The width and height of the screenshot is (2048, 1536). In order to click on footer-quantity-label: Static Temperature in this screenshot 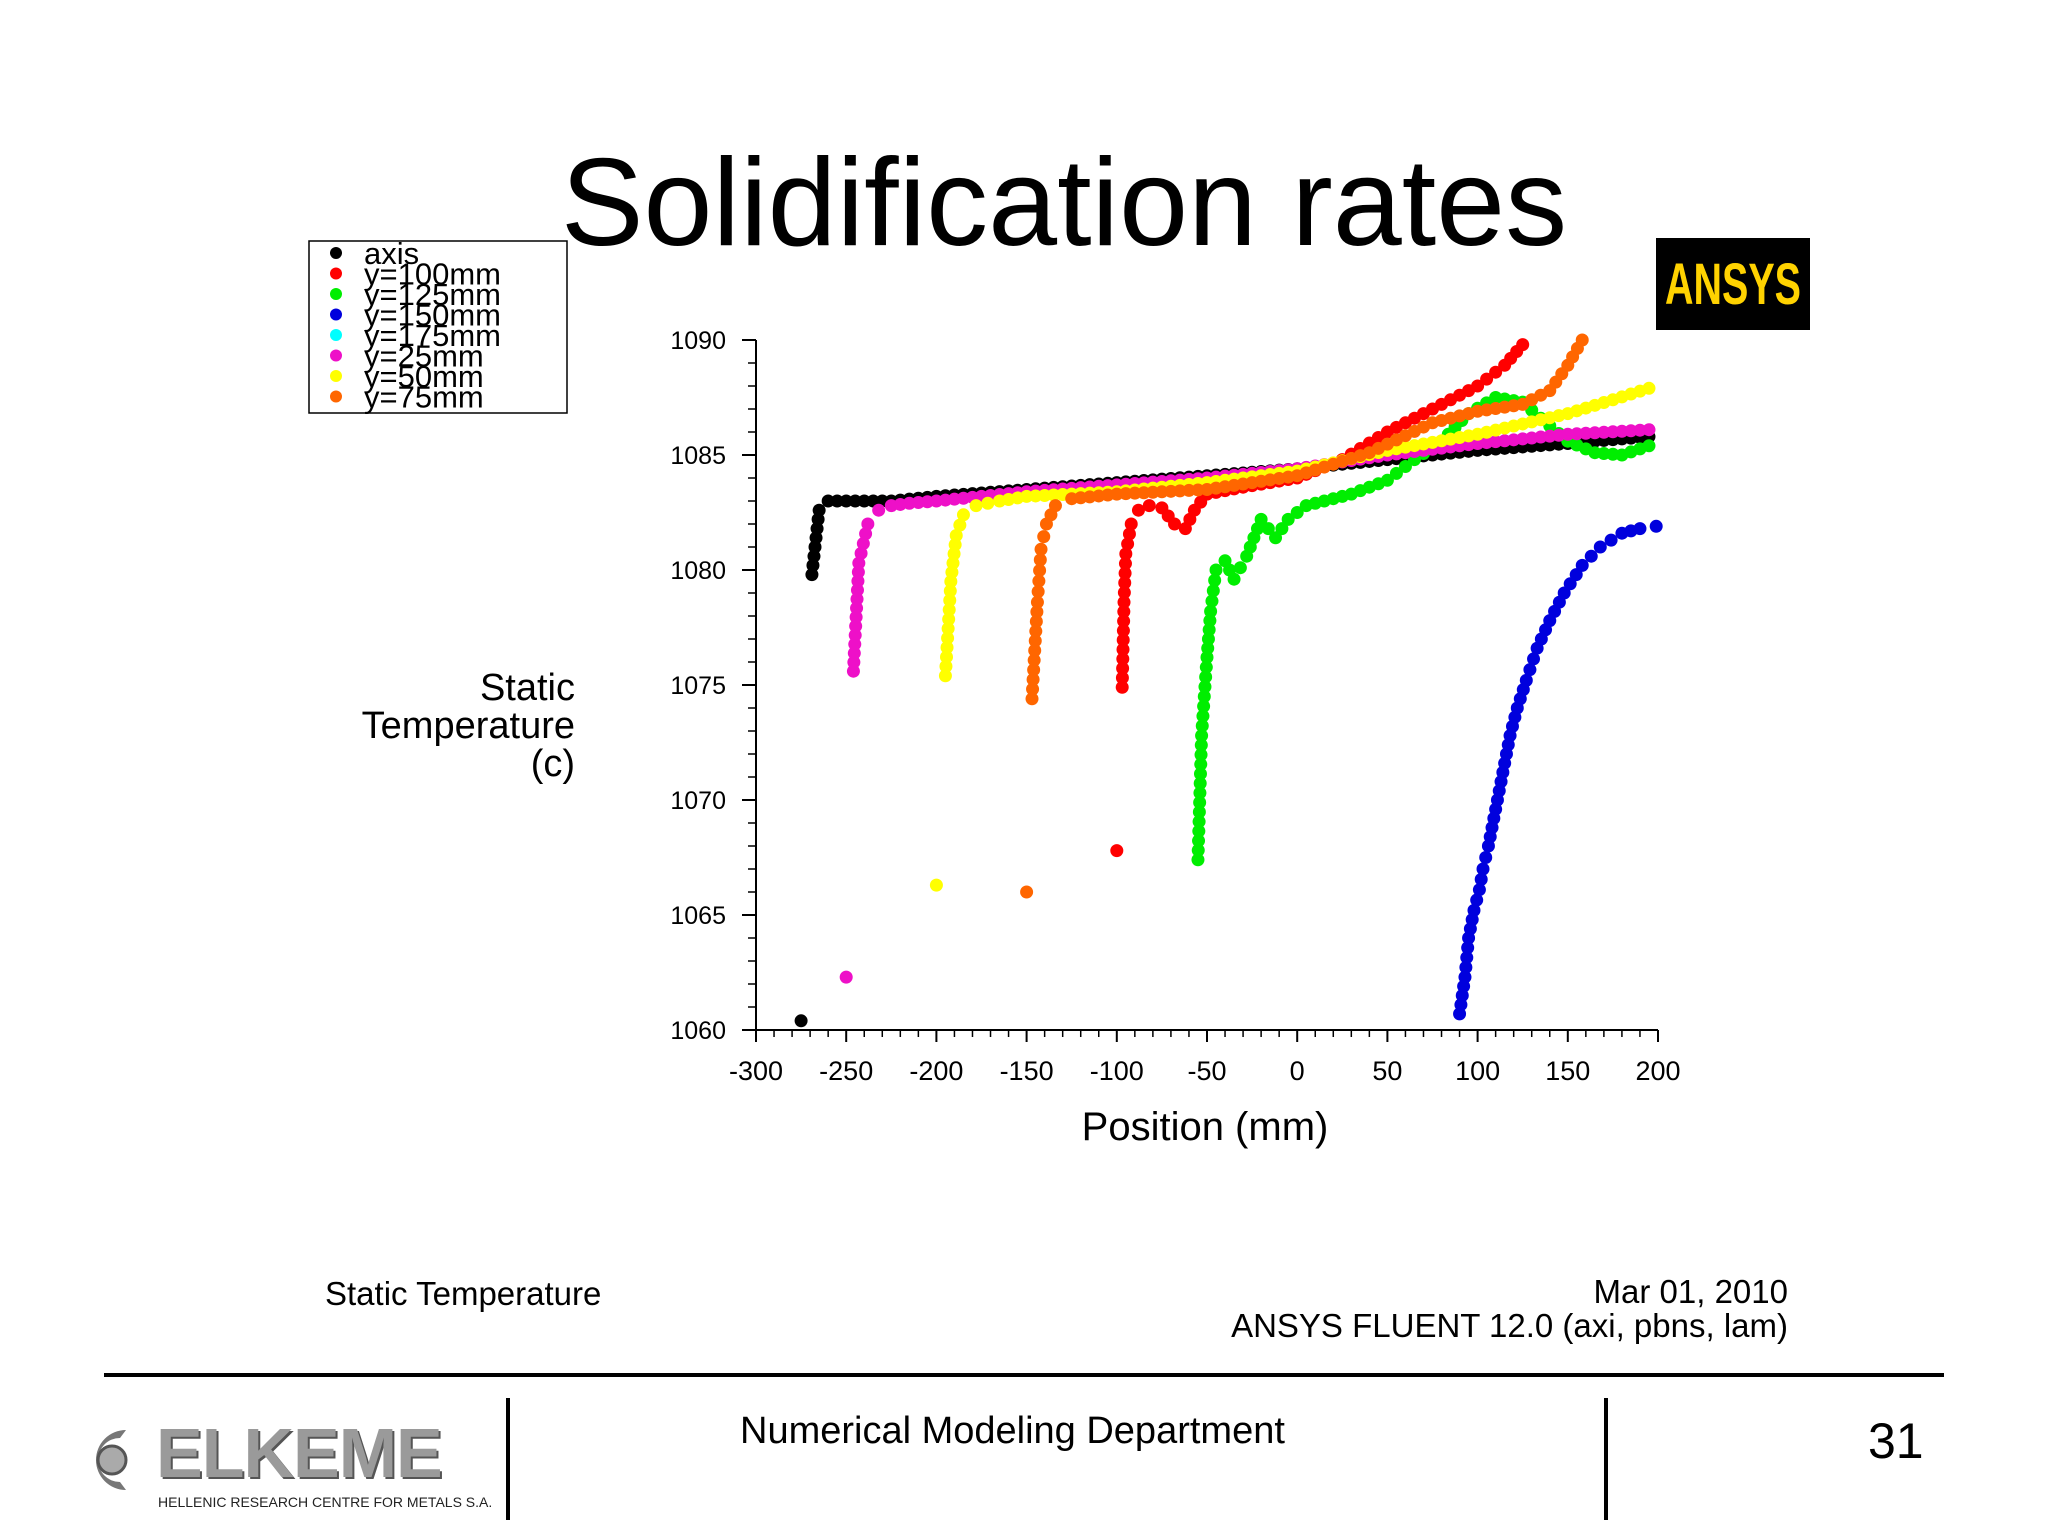, I will do `click(463, 1293)`.